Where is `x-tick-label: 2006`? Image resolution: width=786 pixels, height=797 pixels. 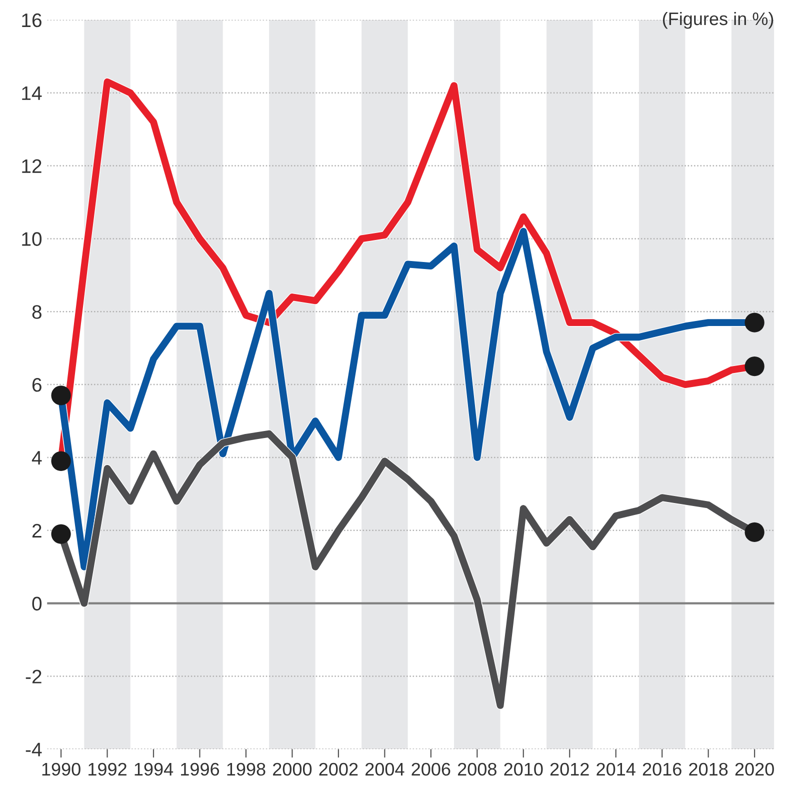
x-tick-label: 2006 is located at coordinates (431, 769).